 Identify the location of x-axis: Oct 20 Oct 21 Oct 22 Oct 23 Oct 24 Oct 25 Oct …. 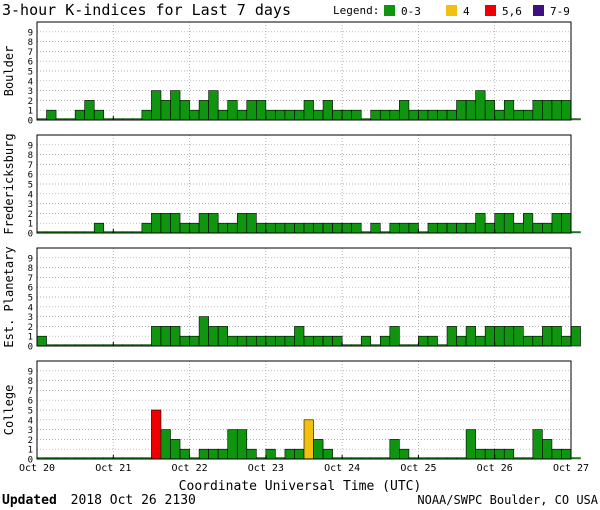
(304, 468).